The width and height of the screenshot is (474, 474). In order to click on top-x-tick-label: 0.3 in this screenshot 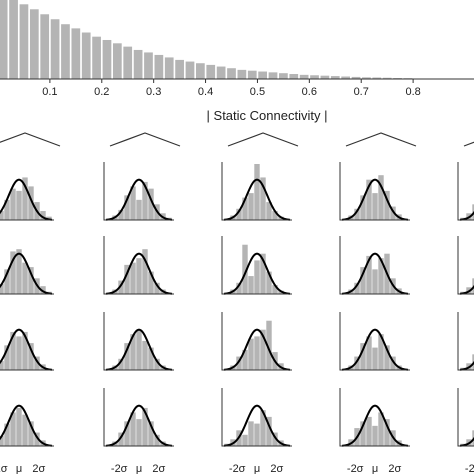, I will do `click(153, 92)`.